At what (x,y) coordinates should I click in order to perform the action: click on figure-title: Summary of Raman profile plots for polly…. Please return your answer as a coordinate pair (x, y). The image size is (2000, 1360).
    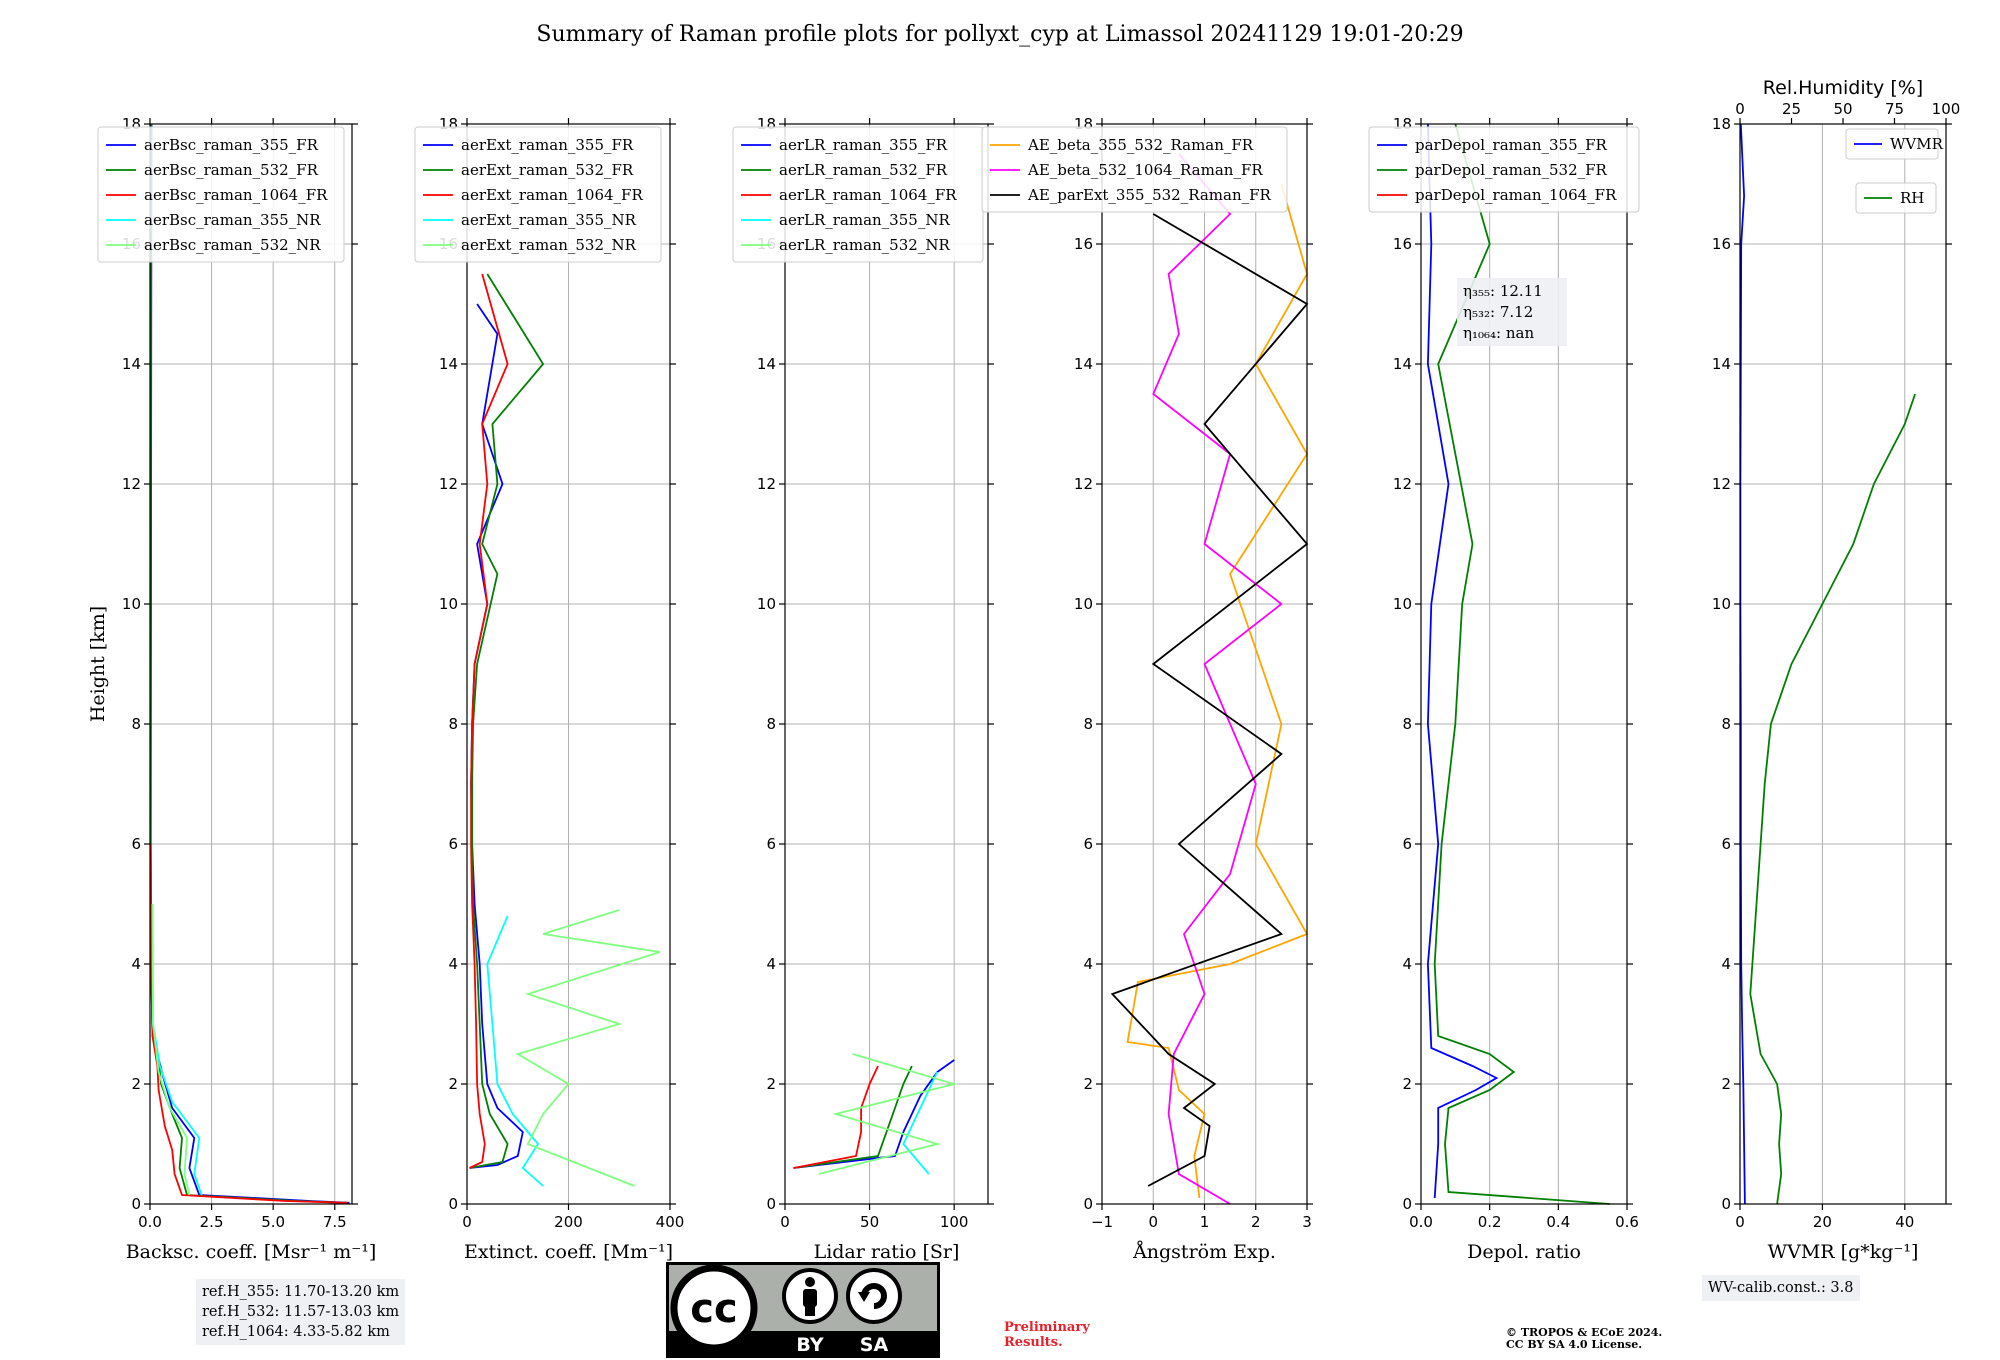
    Looking at the image, I should click on (1000, 34).